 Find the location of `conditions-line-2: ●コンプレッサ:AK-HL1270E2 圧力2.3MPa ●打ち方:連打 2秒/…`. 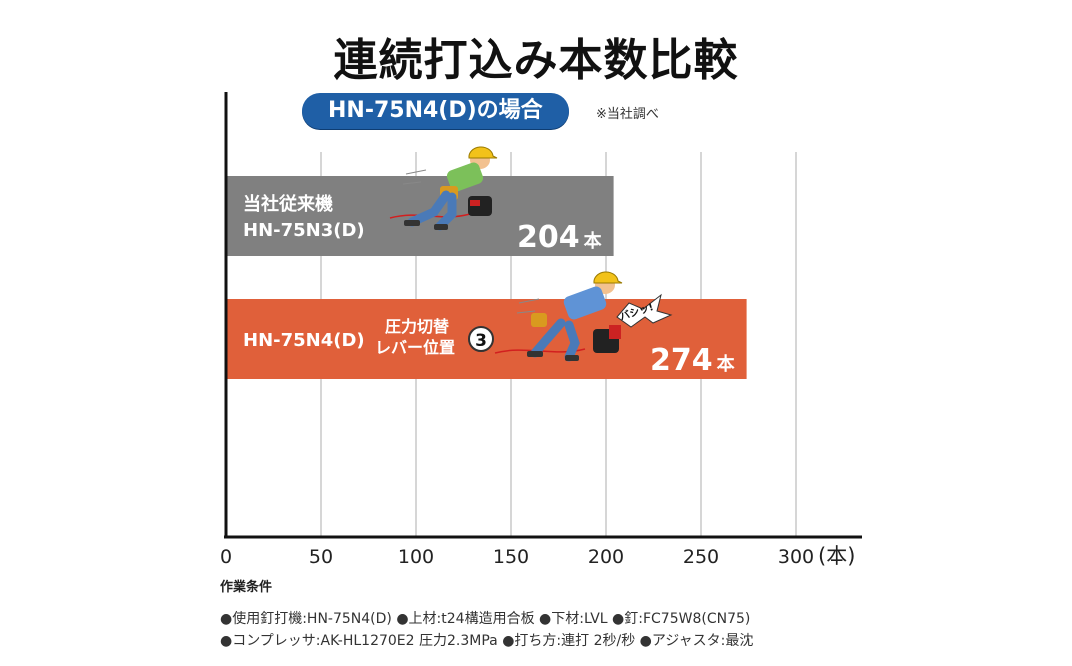

conditions-line-2: ●コンプレッサ:AK-HL1270E2 圧力2.3MPa ●打ち方:連打 2秒/… is located at coordinates (487, 641).